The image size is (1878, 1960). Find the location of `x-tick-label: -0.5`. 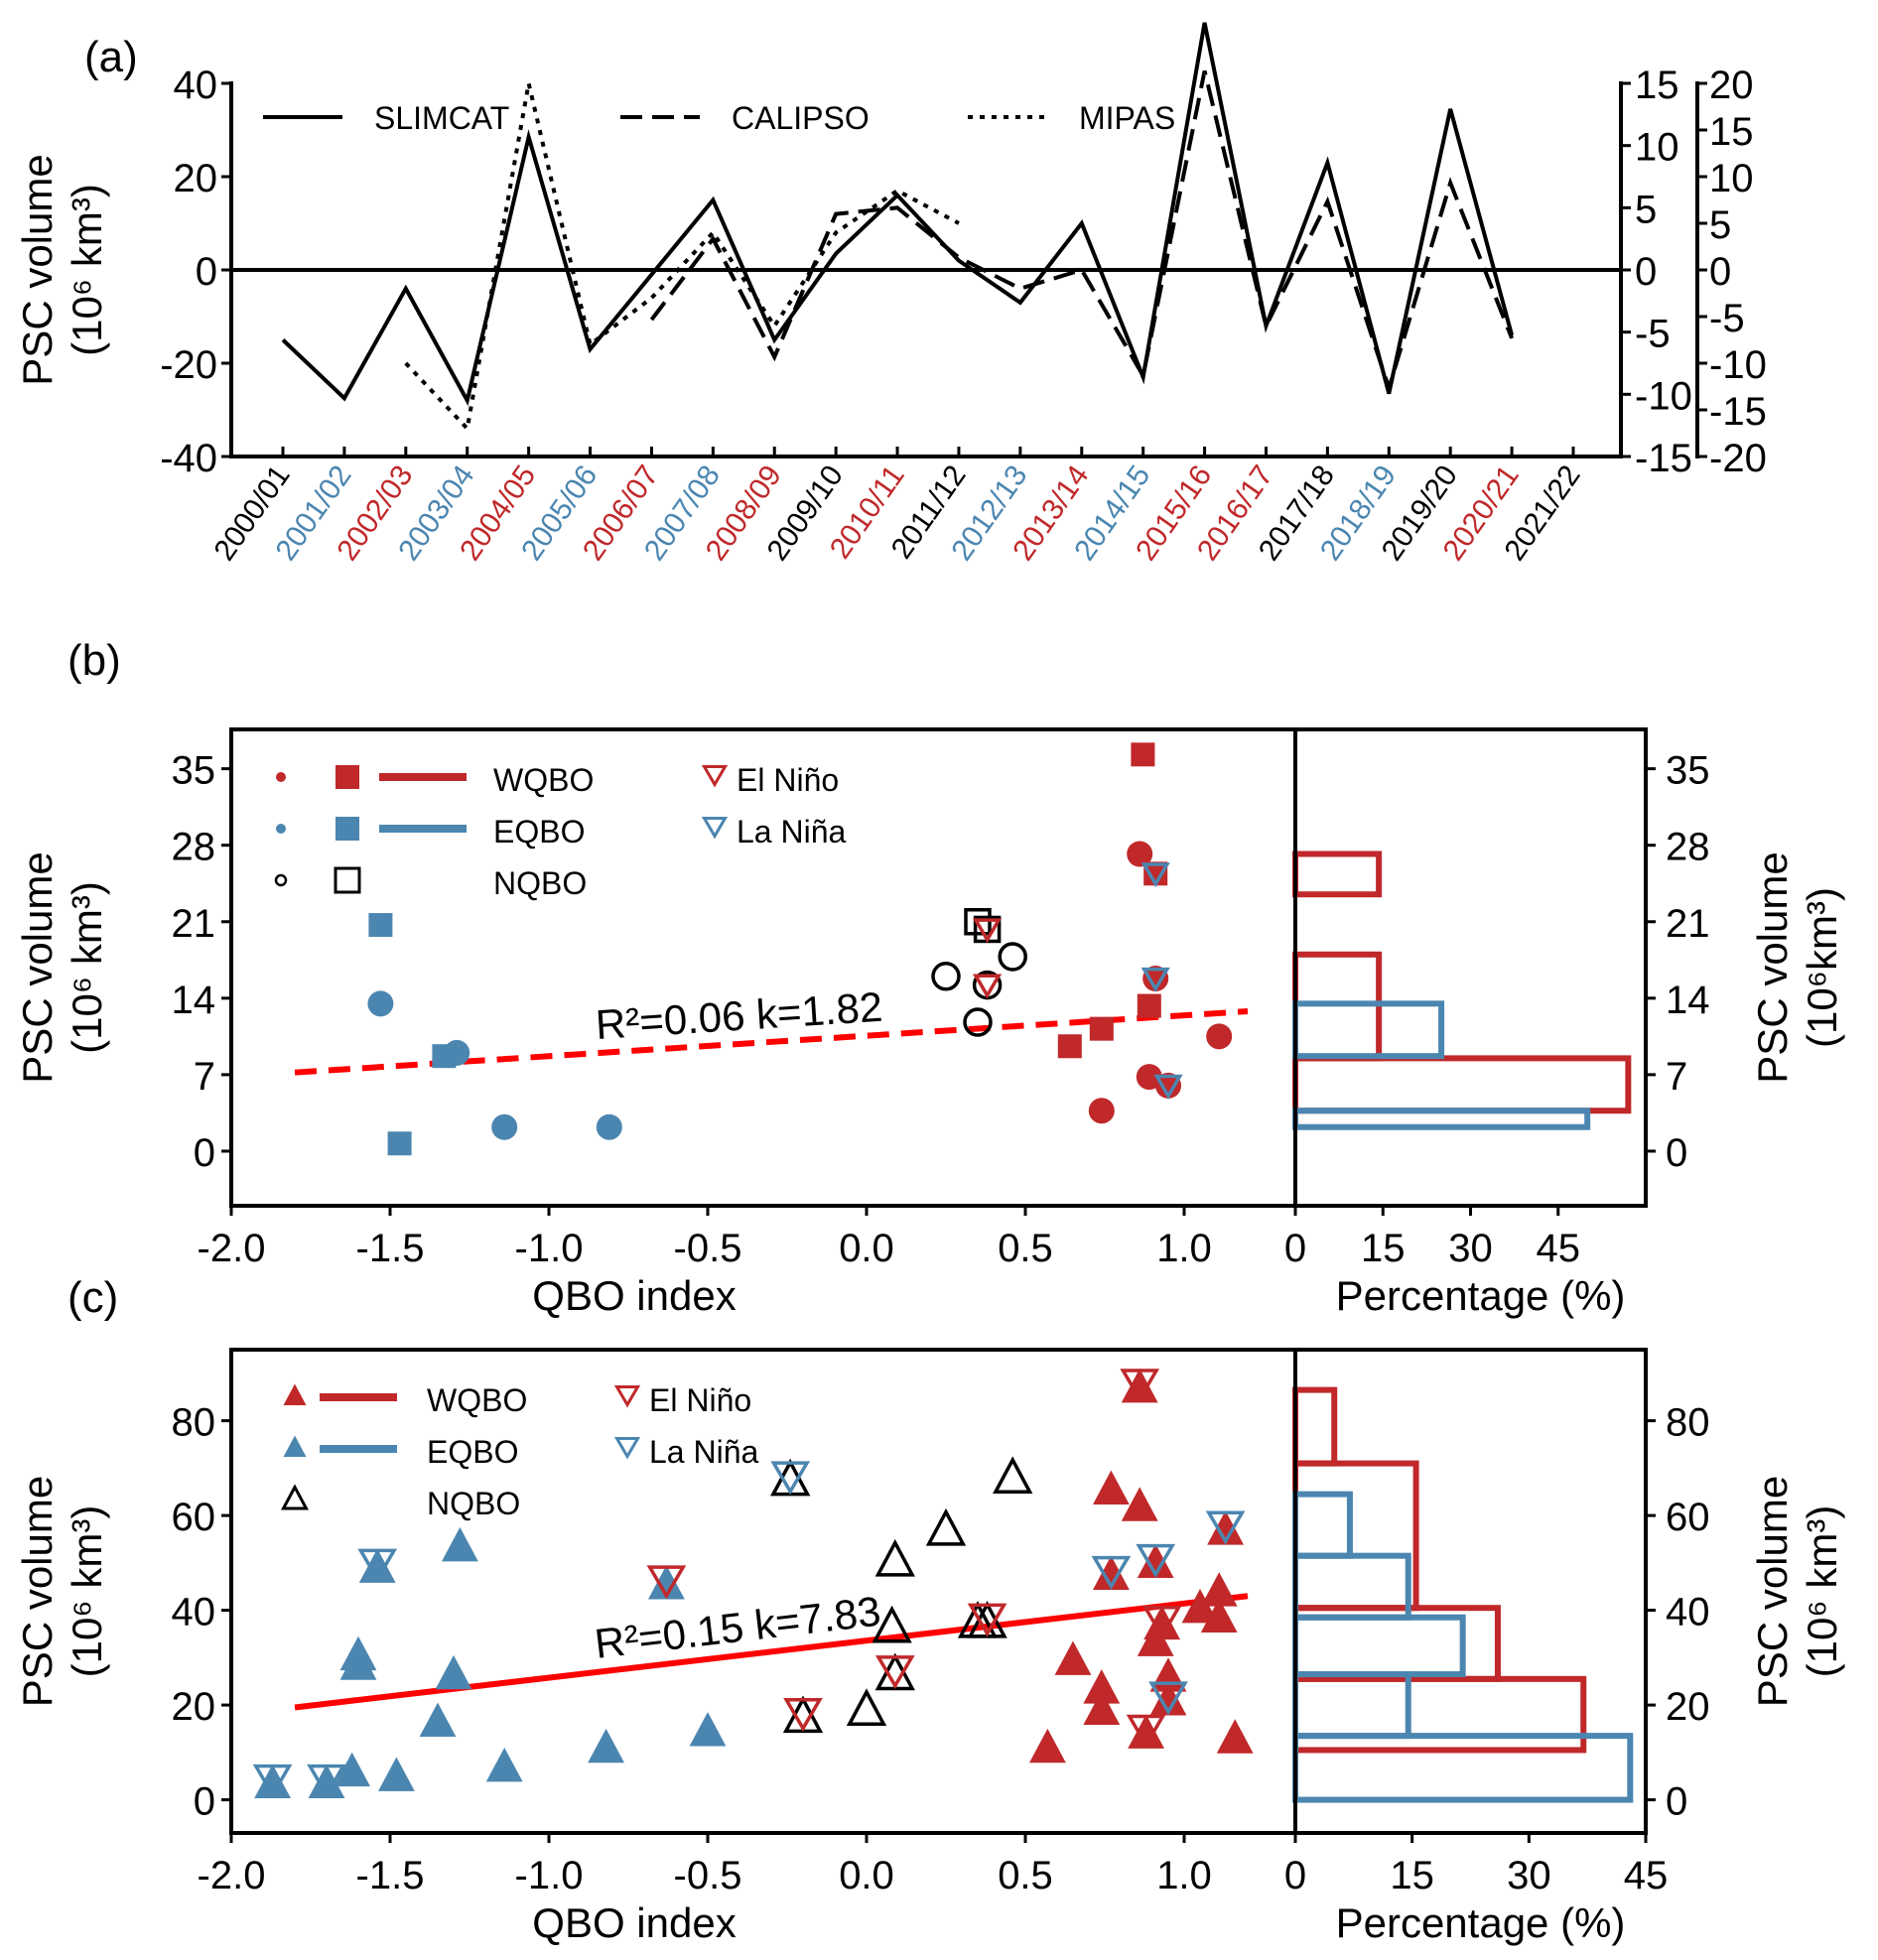

x-tick-label: -0.5 is located at coordinates (708, 1248).